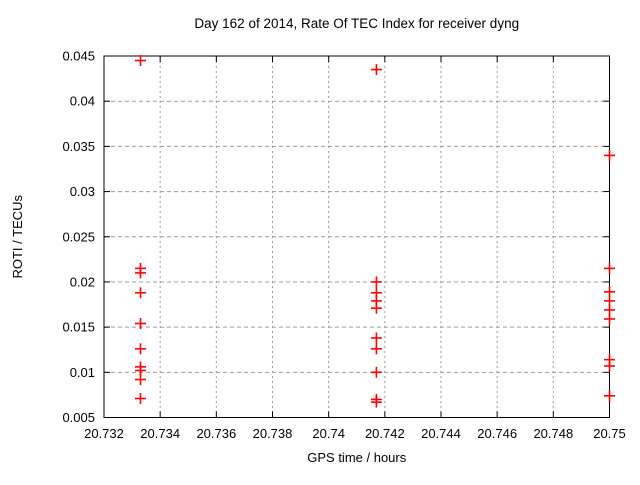 The image size is (640, 485). Describe the element at coordinates (553, 433) in the screenshot. I see `x-tick-label: 20.748` at that location.